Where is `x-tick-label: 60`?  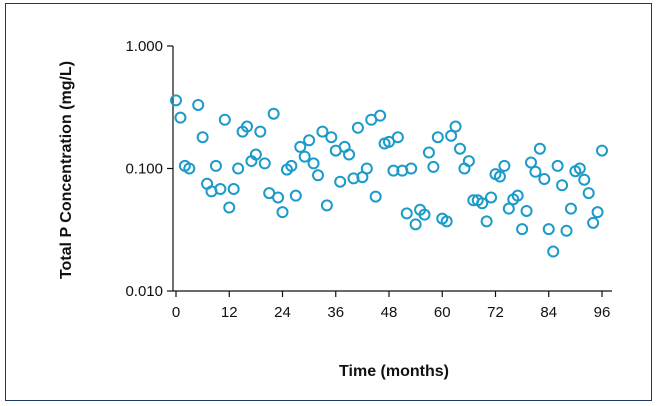
x-tick-label: 60 is located at coordinates (442, 312).